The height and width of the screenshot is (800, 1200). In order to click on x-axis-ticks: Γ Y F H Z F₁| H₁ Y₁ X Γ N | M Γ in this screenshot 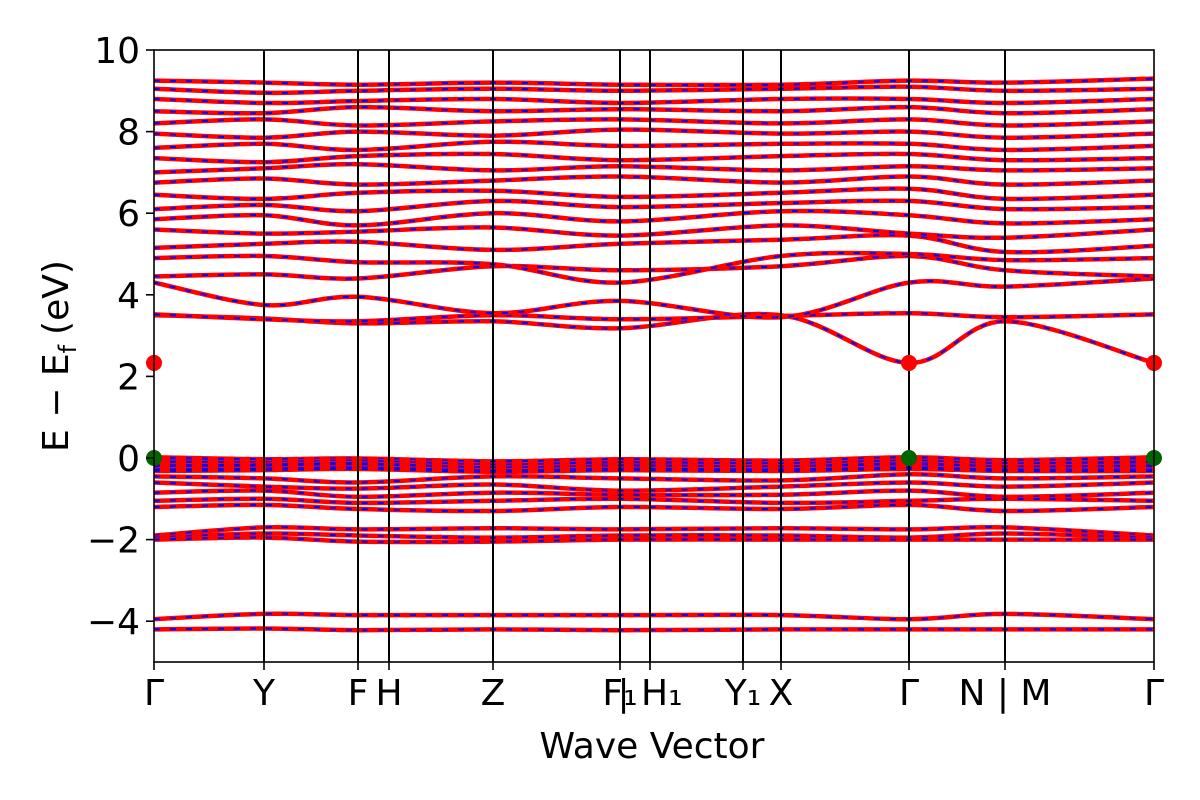, I will do `click(654, 688)`.